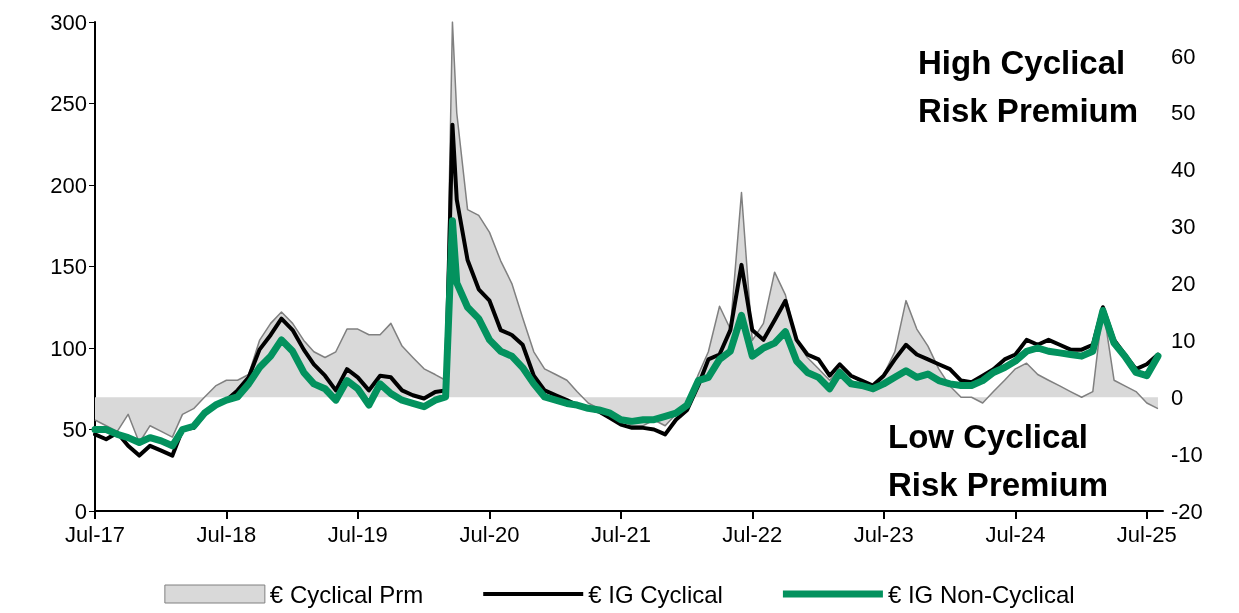 This screenshot has width=1239, height=613. I want to click on y-tick-label: 300, so click(68, 22).